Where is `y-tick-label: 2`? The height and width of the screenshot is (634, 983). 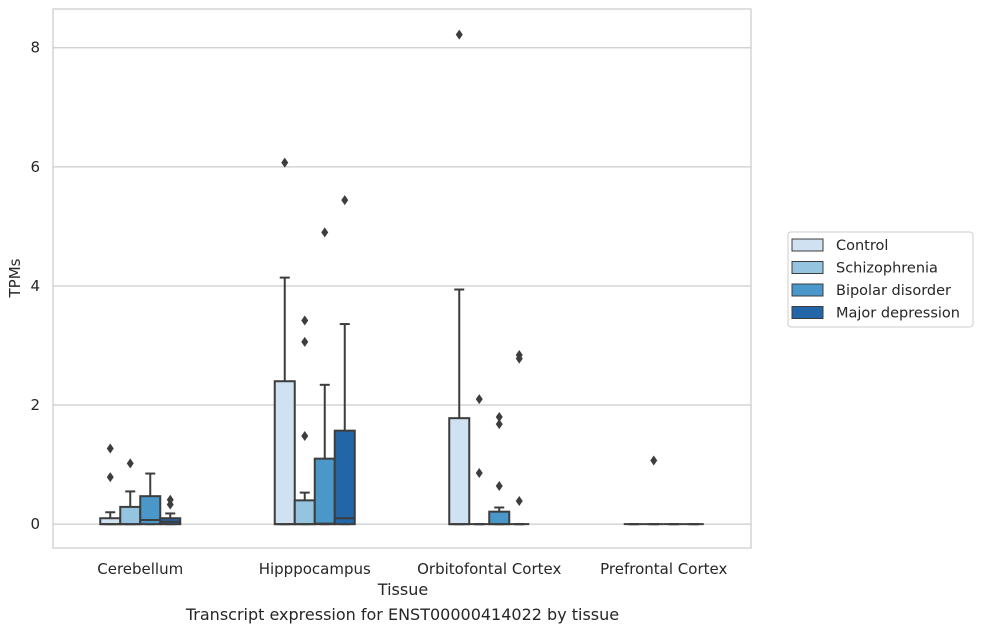 y-tick-label: 2 is located at coordinates (35, 405).